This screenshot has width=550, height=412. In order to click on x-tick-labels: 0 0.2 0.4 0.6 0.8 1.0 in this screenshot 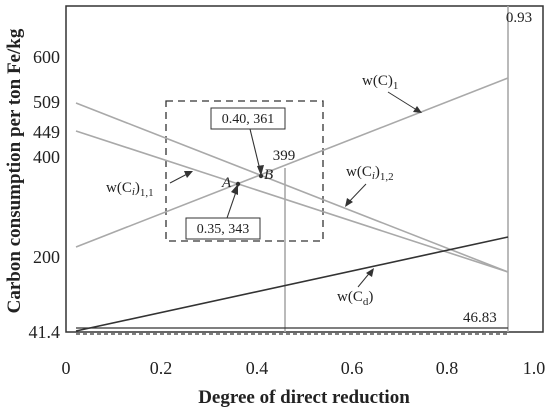, I will do `click(304, 368)`.